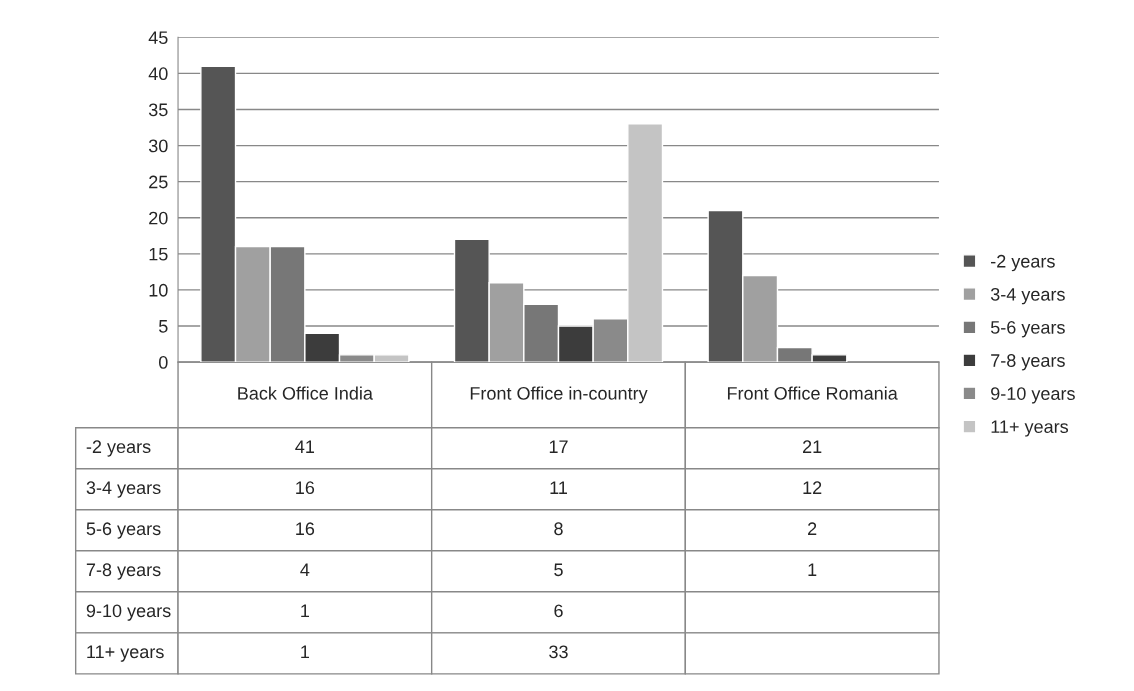  I want to click on data-label: 5, so click(558, 570).